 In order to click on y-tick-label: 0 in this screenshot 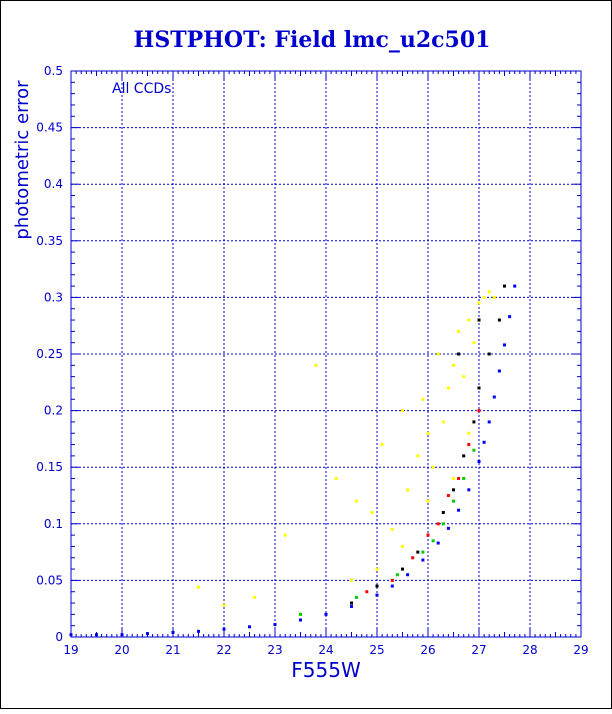, I will do `click(59, 637)`.